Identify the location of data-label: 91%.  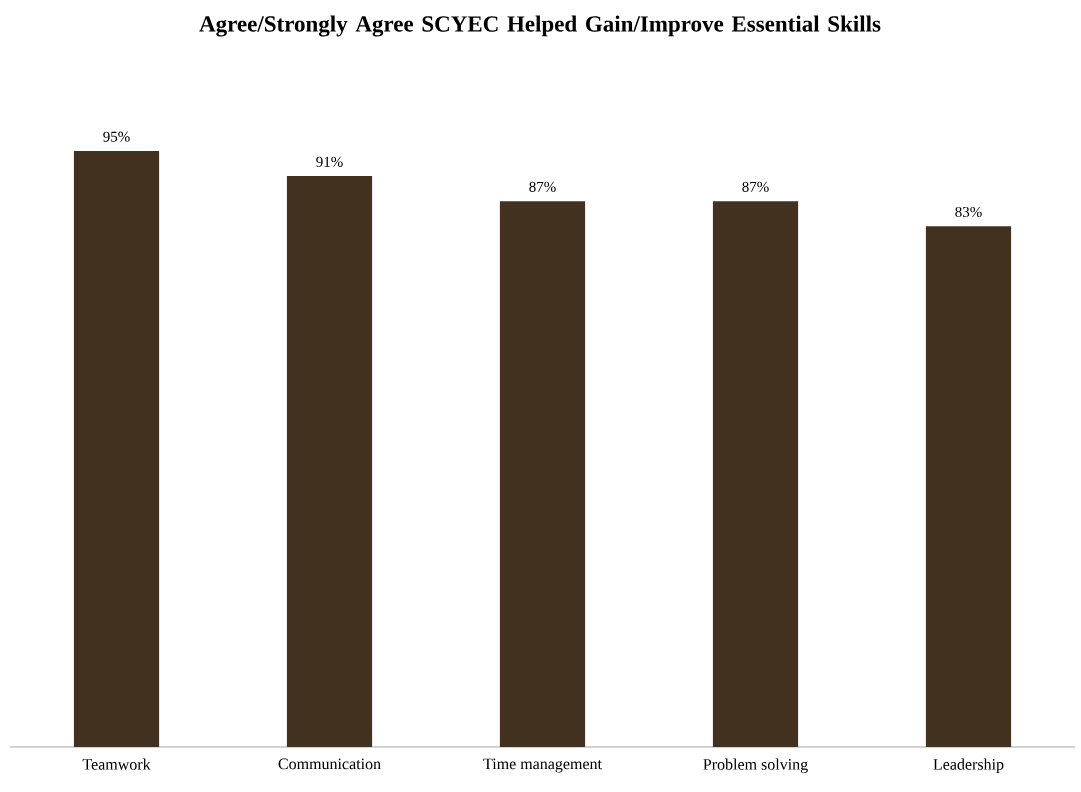
(329, 161).